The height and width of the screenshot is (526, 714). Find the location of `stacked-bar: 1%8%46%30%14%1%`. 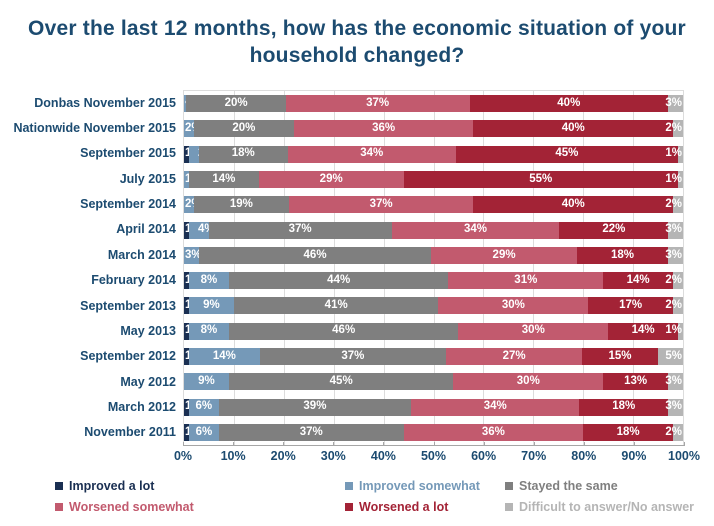

stacked-bar: 1%8%46%30%14%1% is located at coordinates (433, 331).